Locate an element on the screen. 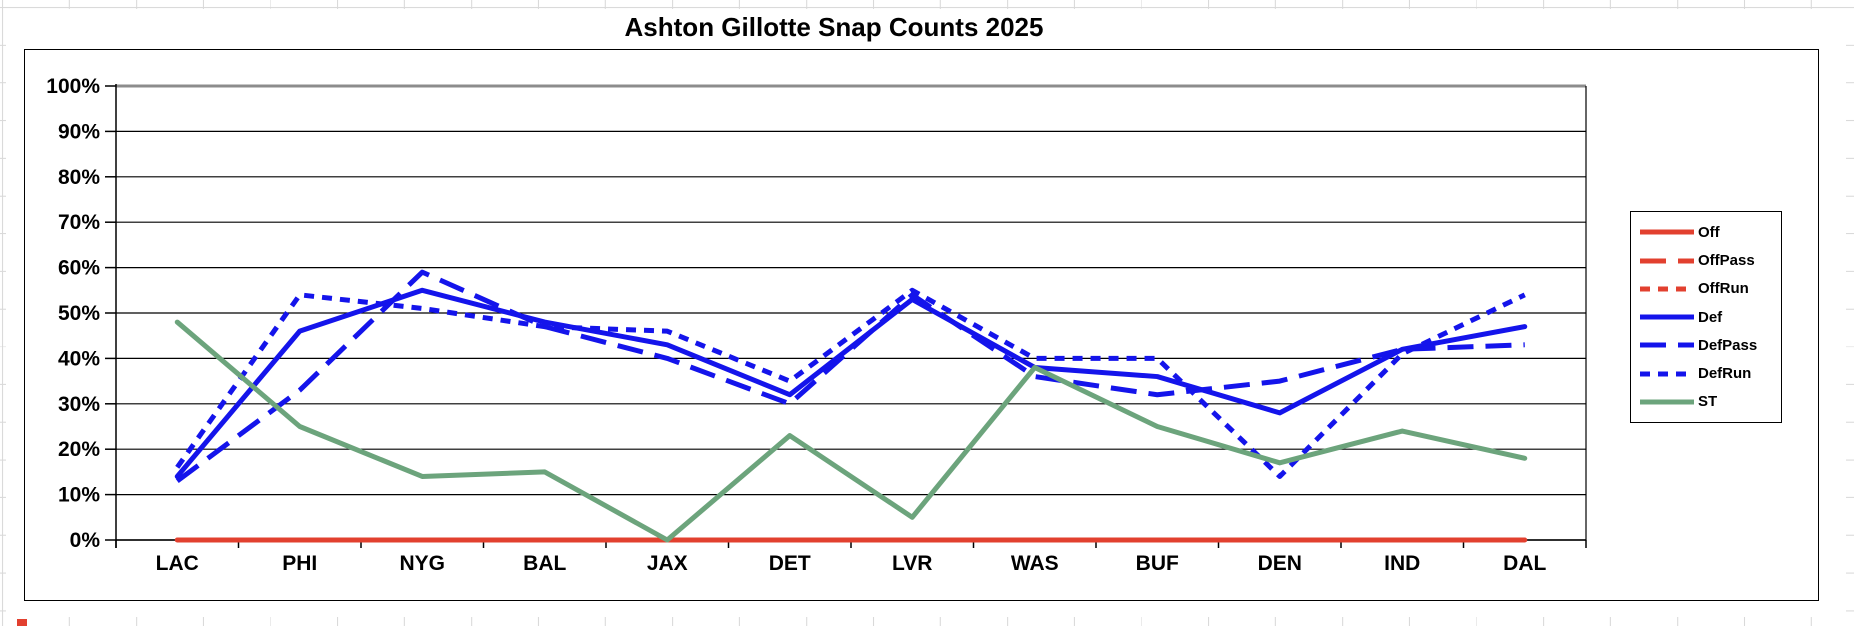 The image size is (1854, 626). x-axis-label: PHI is located at coordinates (299, 563).